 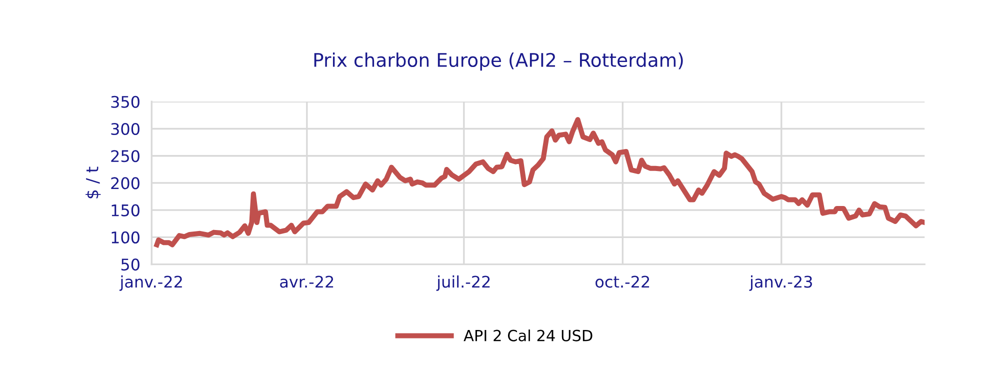 What do you see at coordinates (130, 264) in the screenshot?
I see `y-tick-label: 50` at bounding box center [130, 264].